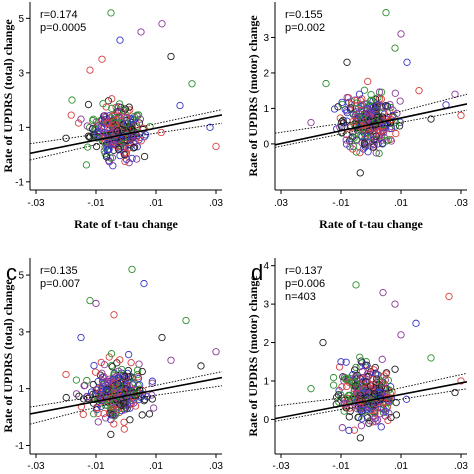  Describe the element at coordinates (281, 203) in the screenshot. I see `x-tick-label: .03` at that location.